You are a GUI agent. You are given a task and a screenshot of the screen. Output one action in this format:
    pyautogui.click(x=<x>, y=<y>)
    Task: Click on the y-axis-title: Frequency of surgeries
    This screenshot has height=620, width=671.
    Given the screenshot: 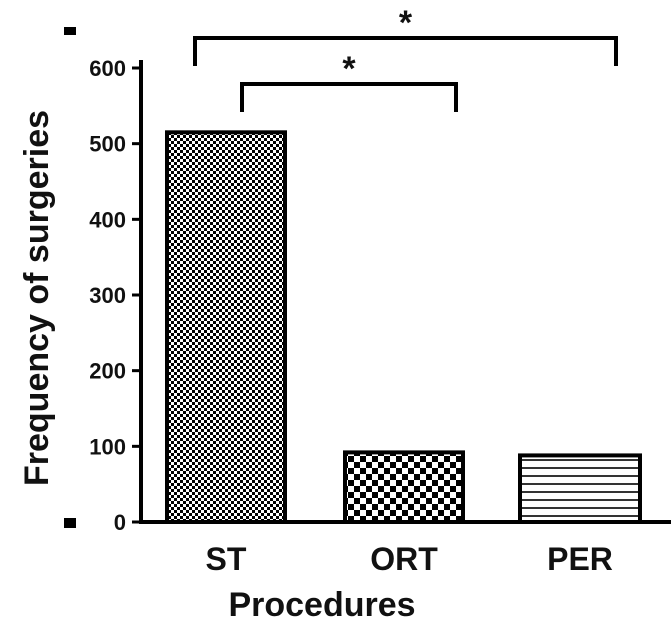 What is the action you would take?
    pyautogui.click(x=37, y=298)
    